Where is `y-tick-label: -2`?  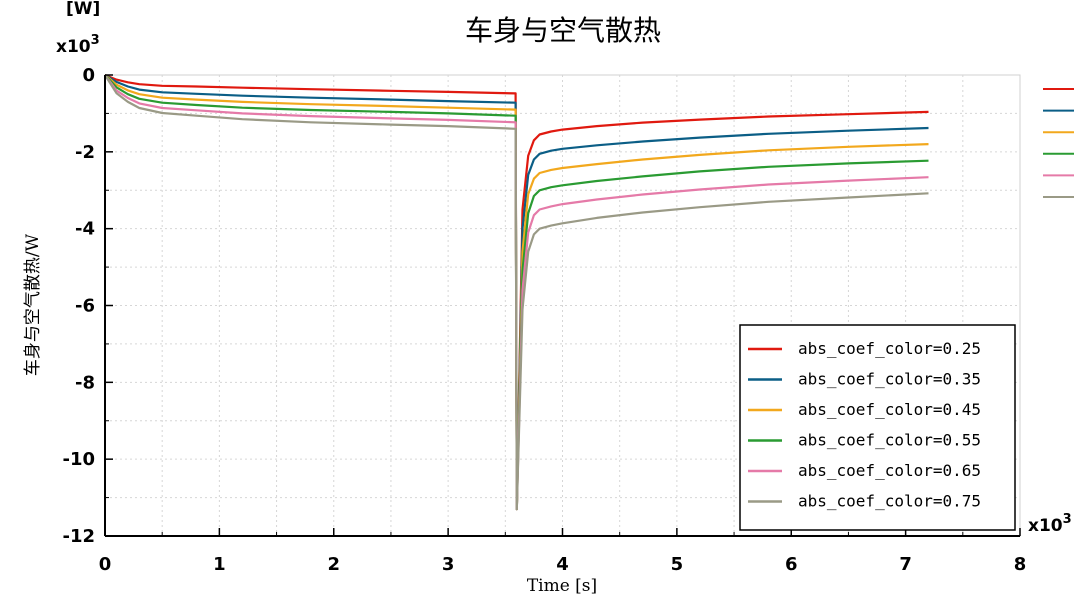 y-tick-label: -2 is located at coordinates (85, 152).